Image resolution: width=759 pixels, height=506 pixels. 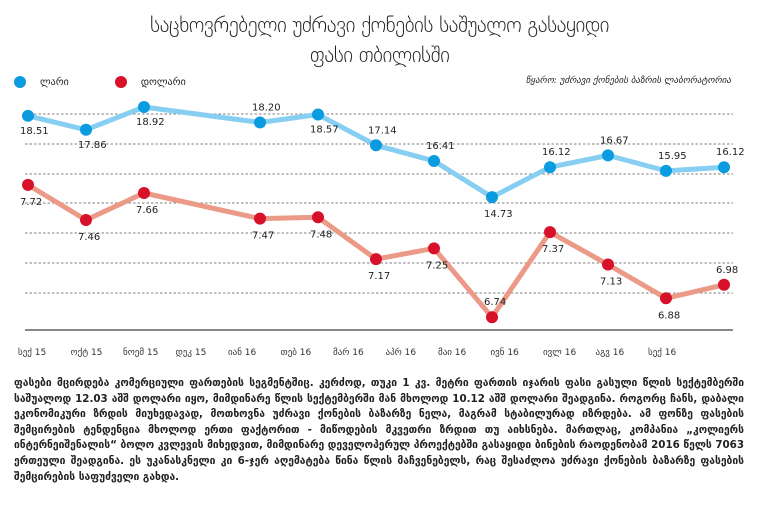 I want to click on data-label-dollar: 7.48, so click(x=321, y=234).